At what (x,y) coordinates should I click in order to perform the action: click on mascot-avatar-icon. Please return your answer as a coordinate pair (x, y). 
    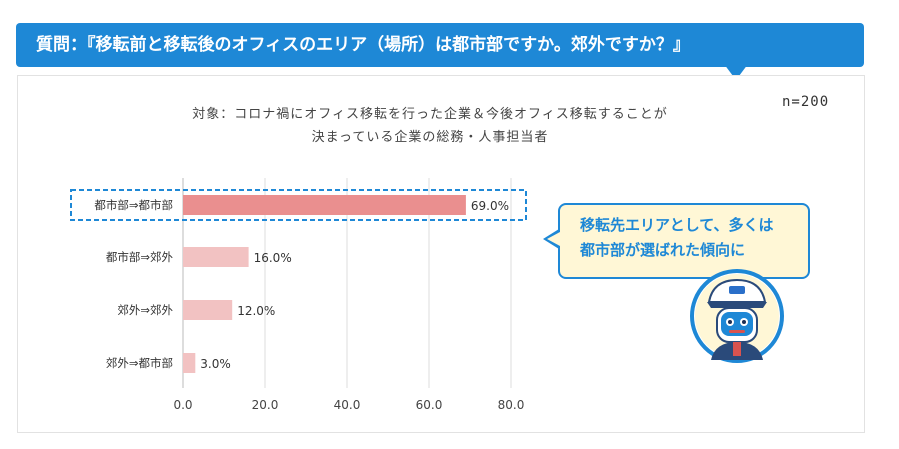
    Looking at the image, I should click on (737, 316).